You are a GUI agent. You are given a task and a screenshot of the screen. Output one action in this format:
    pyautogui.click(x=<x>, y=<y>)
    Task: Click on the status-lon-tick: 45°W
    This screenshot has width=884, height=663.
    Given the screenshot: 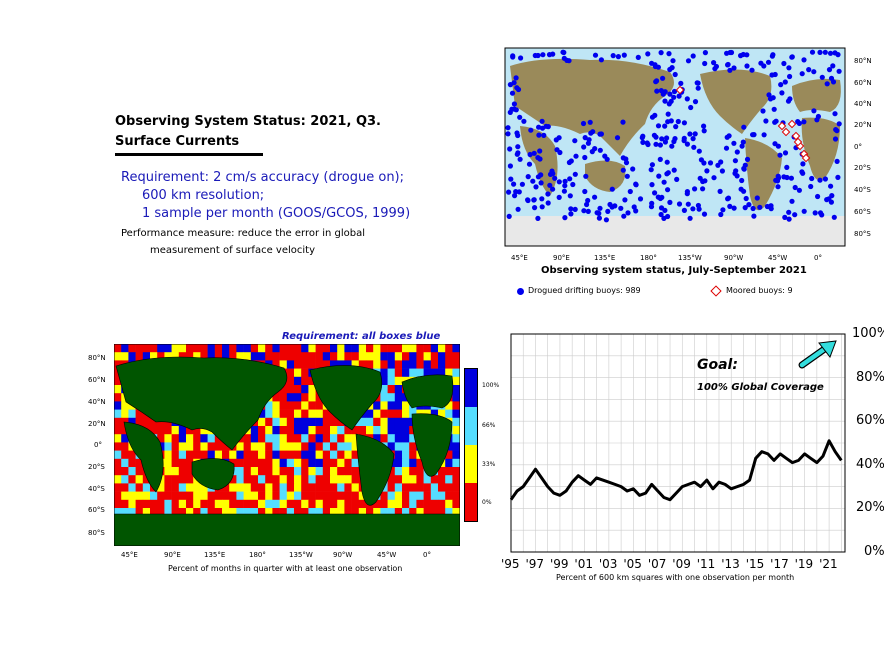 What is the action you would take?
    pyautogui.click(x=778, y=258)
    